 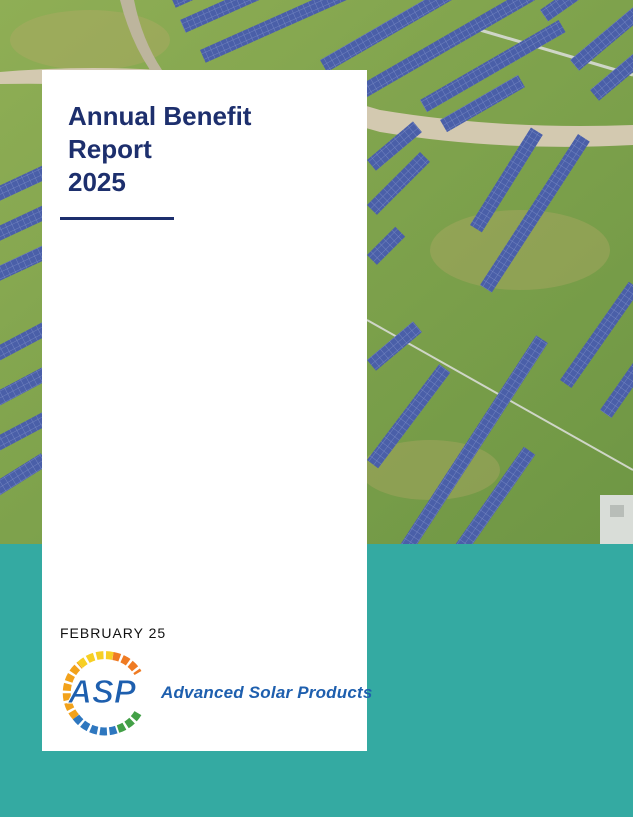 What do you see at coordinates (97, 182) in the screenshot?
I see `title-line: 2025` at bounding box center [97, 182].